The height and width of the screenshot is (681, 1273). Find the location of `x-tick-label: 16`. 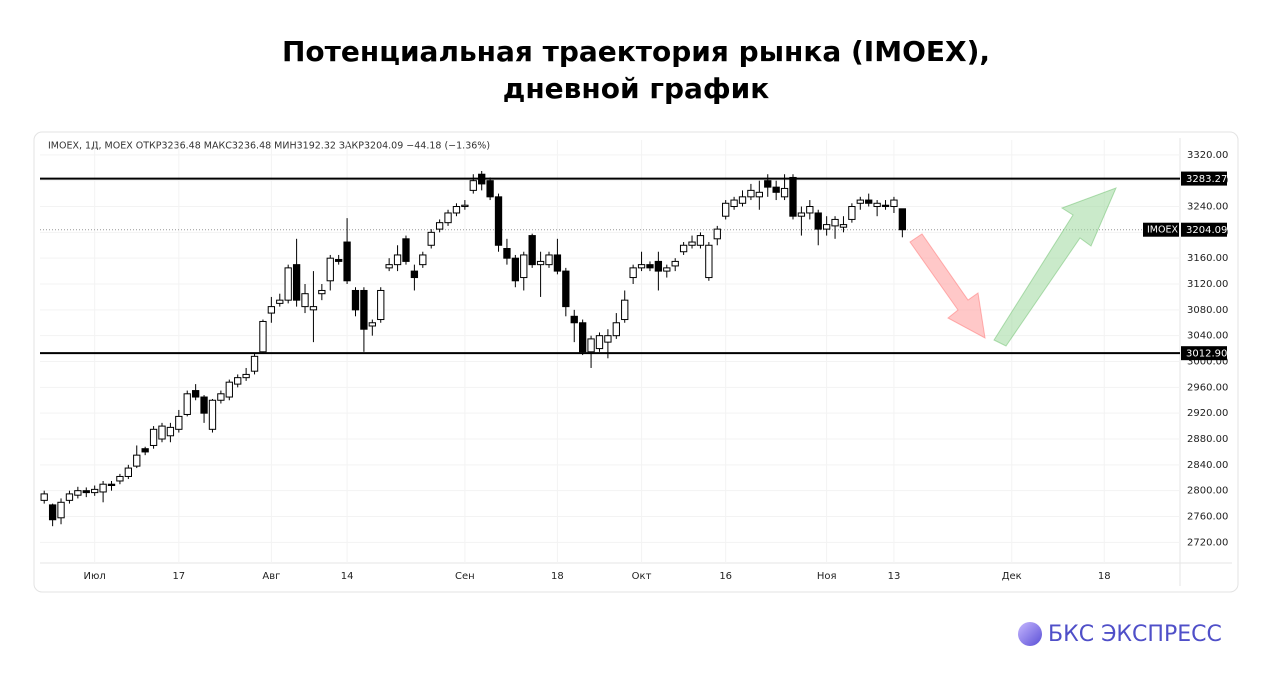

x-tick-label: 16 is located at coordinates (725, 576).